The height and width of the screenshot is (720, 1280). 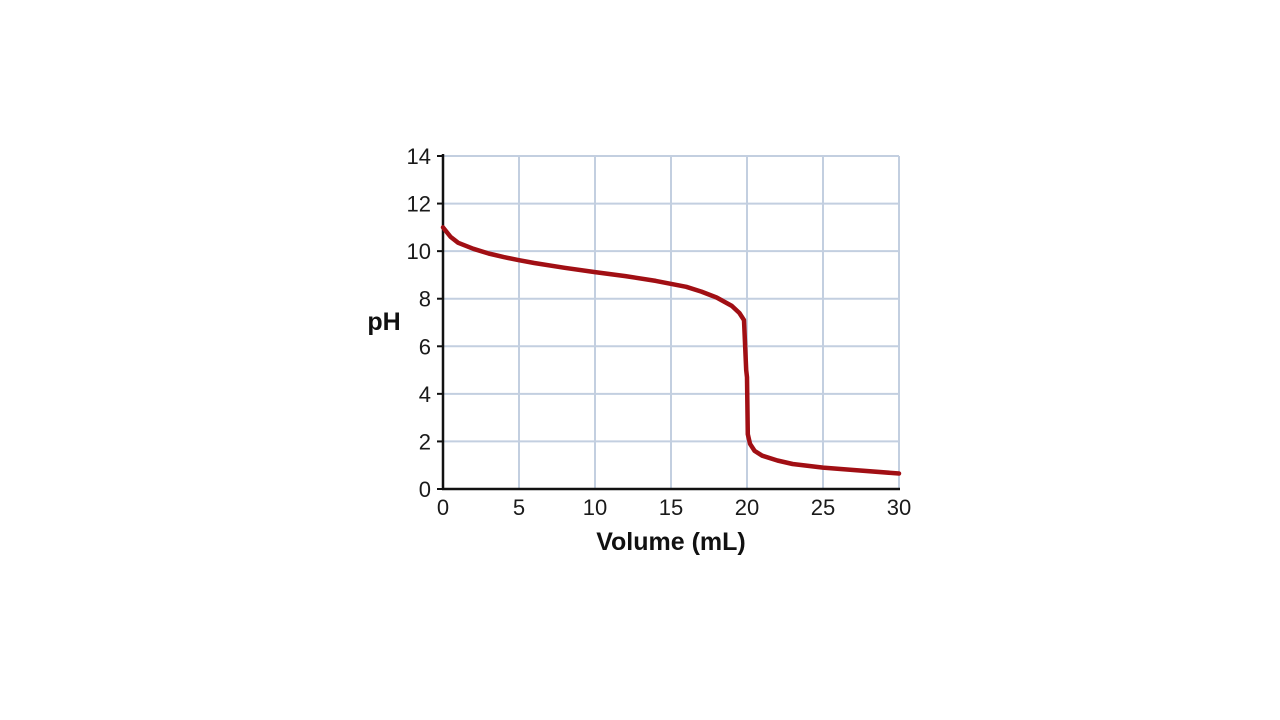 What do you see at coordinates (425, 346) in the screenshot?
I see `y-tick-label: 6` at bounding box center [425, 346].